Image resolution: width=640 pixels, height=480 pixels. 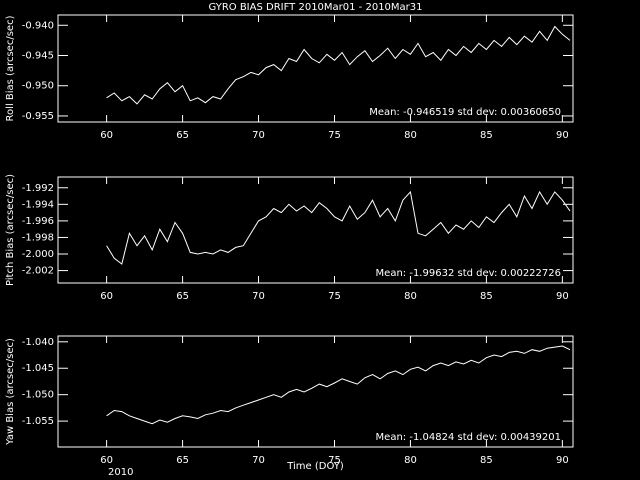 What do you see at coordinates (38, 421) in the screenshot?
I see `y-tick-label: -1.055` at bounding box center [38, 421].